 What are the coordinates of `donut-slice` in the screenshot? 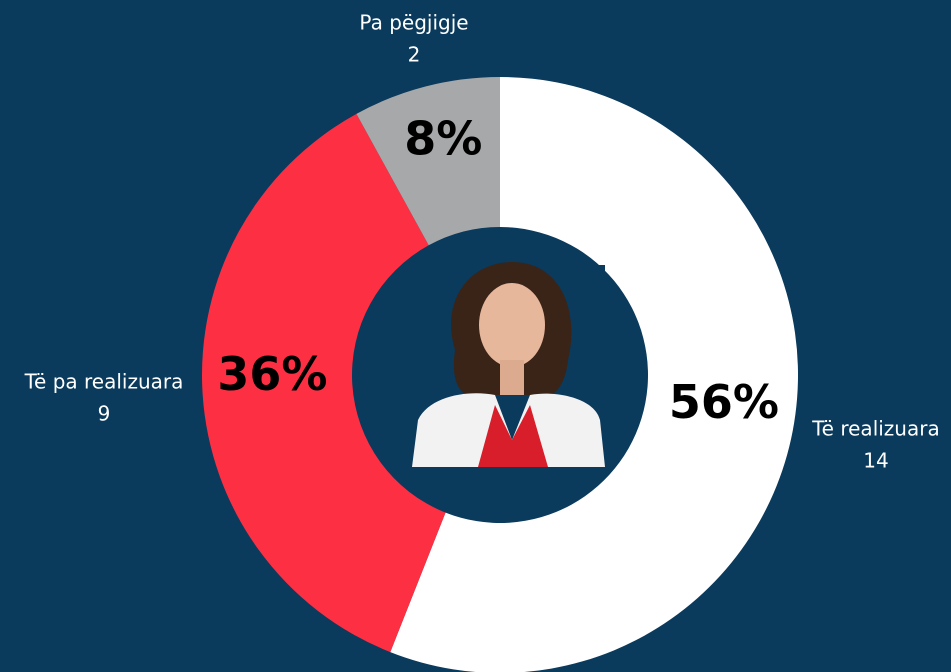 It's located at (428, 161).